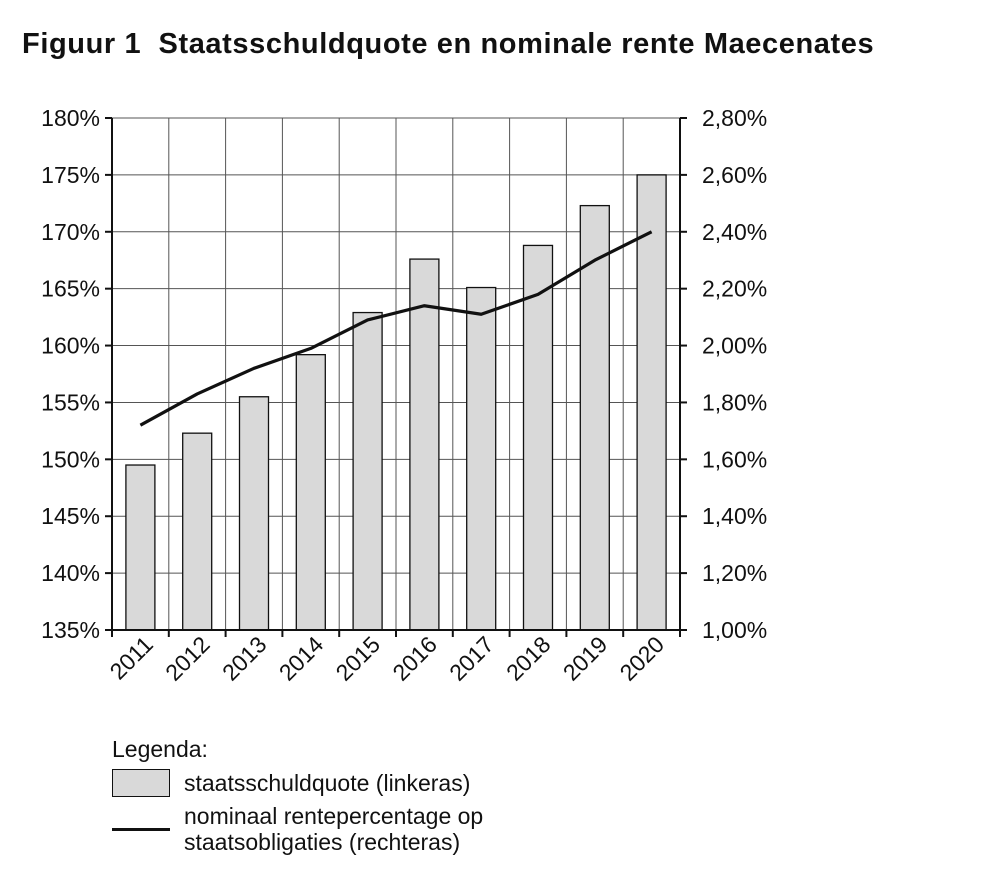 Image resolution: width=1000 pixels, height=875 pixels. What do you see at coordinates (70, 630) in the screenshot?
I see `left-tick-label: 135%` at bounding box center [70, 630].